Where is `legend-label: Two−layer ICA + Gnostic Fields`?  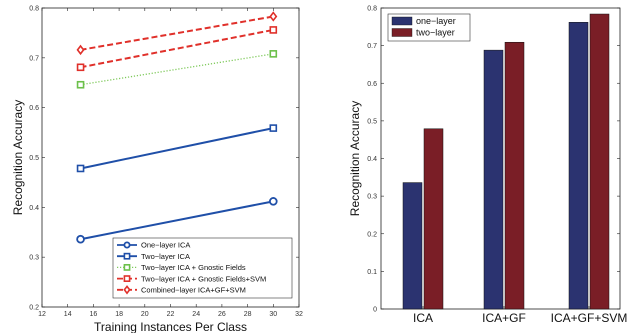 legend-label: Two−layer ICA + Gnostic Fields is located at coordinates (193, 267).